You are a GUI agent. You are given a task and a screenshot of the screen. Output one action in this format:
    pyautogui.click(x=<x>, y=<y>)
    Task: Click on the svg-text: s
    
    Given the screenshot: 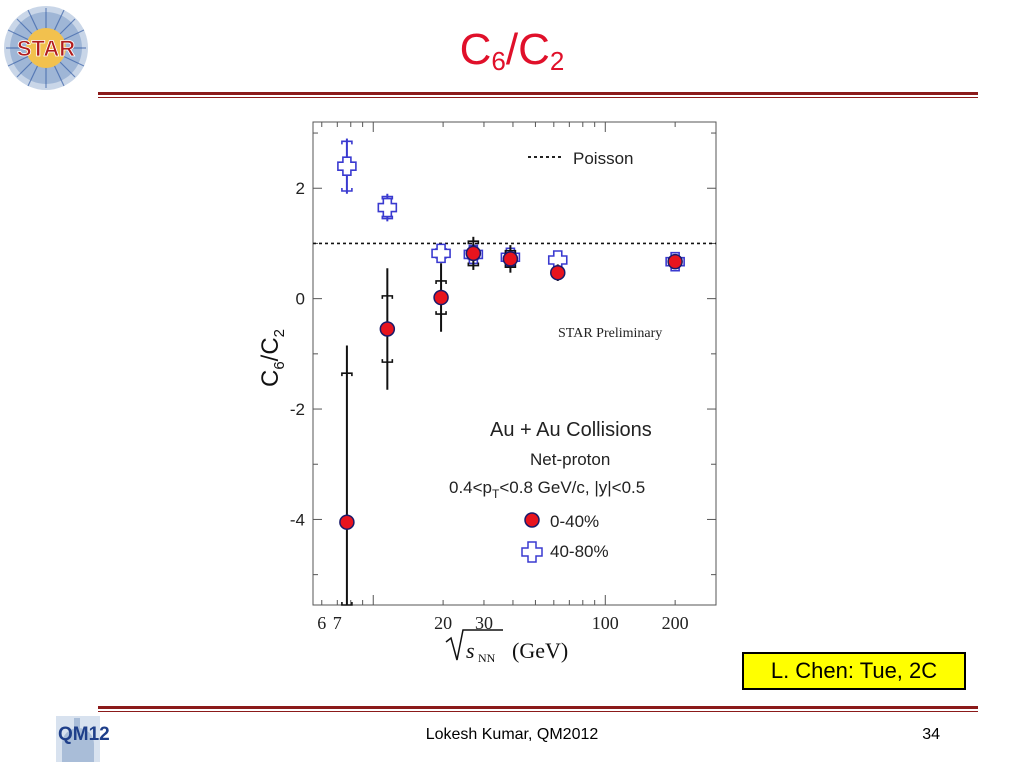 What is the action you would take?
    pyautogui.click(x=470, y=650)
    